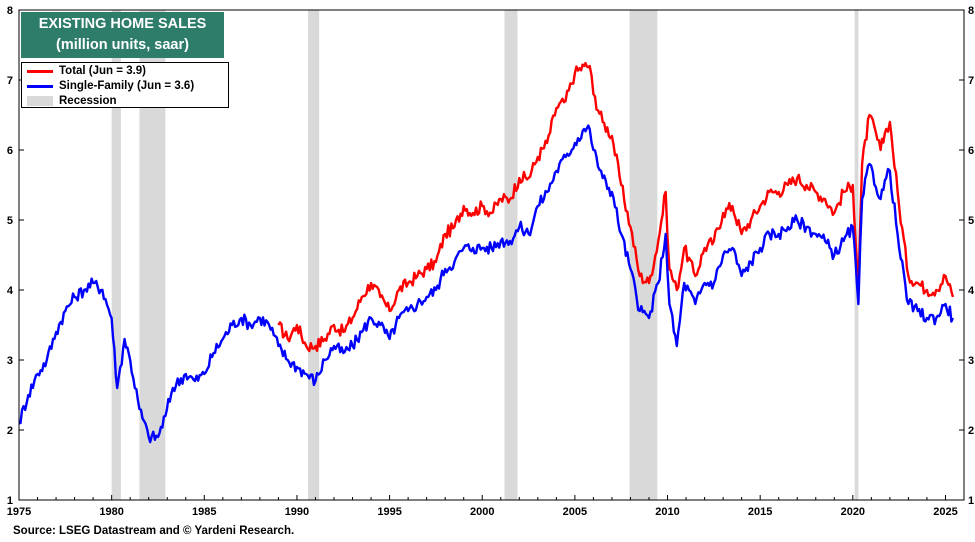  Describe the element at coordinates (667, 512) in the screenshot. I see `x-tick-label-2010: 2010` at that location.